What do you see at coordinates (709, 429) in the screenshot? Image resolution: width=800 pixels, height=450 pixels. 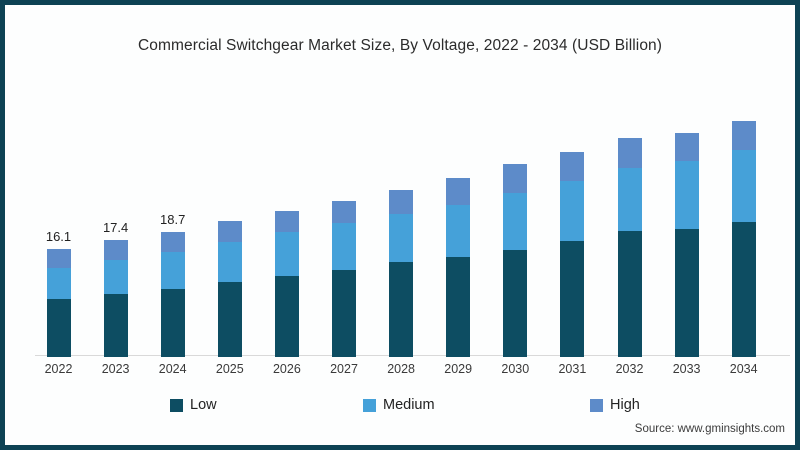 I see `source-attribution: Source: www.gminsights.com` at bounding box center [709, 429].